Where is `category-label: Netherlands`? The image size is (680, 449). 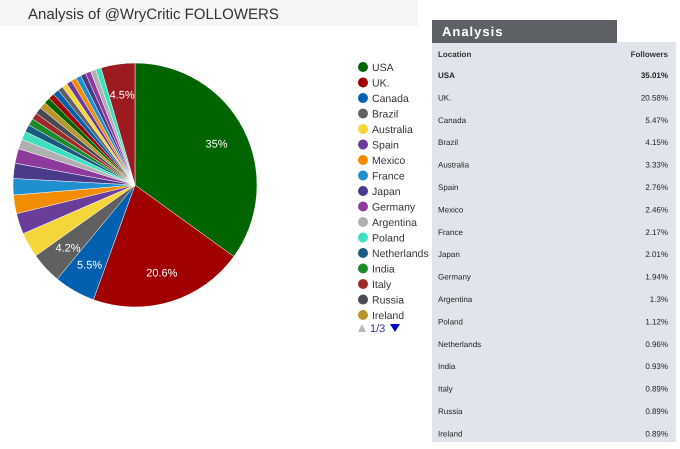
category-label: Netherlands is located at coordinates (460, 344).